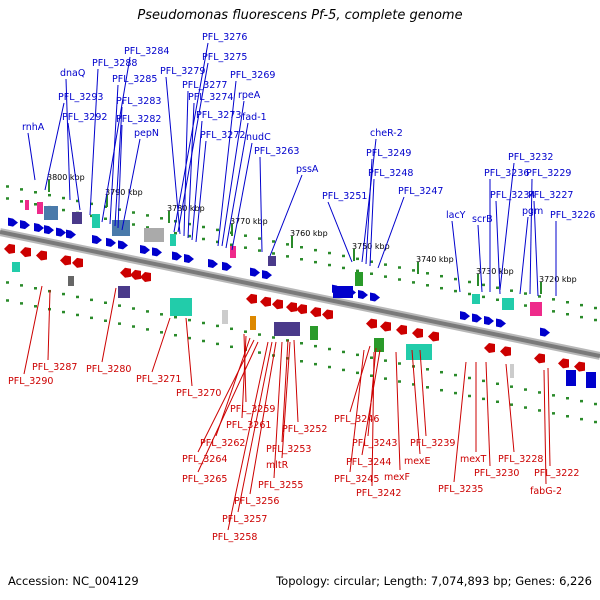 This screenshot has height=600, width=600. I want to click on reverse-gene-label: PFL_3264, so click(204, 459).